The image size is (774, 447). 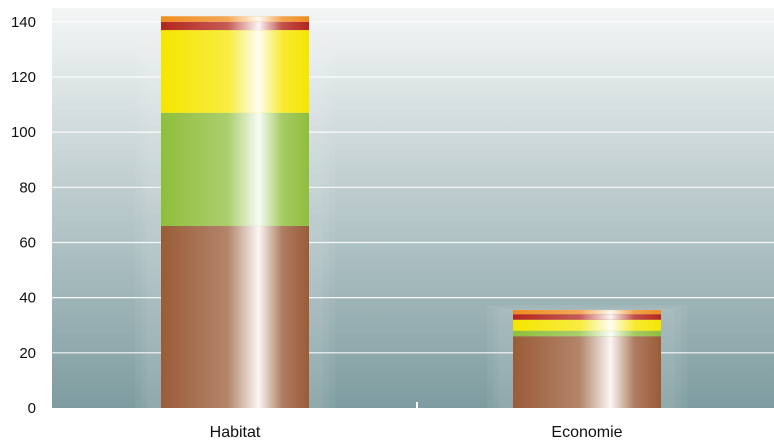 What do you see at coordinates (23, 22) in the screenshot?
I see `y-tick-label: 140` at bounding box center [23, 22].